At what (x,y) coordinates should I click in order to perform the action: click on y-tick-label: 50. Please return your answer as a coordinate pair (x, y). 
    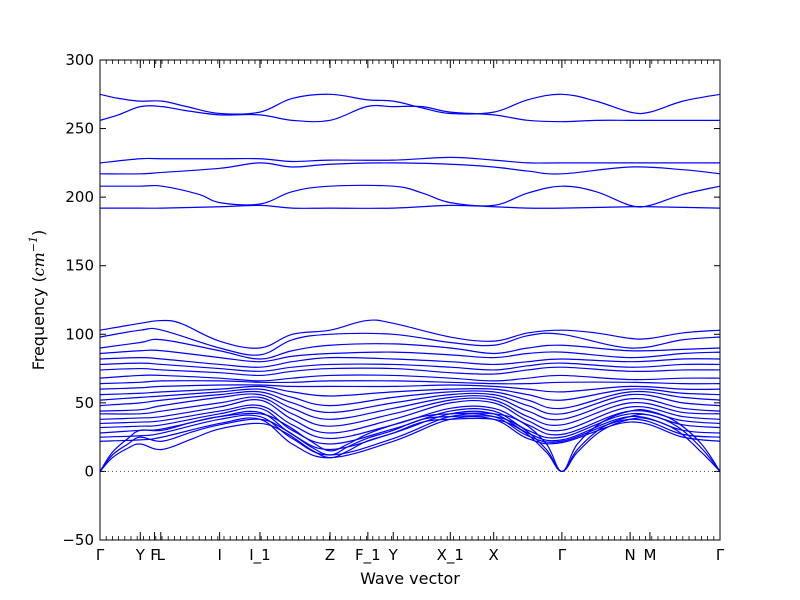
    Looking at the image, I should click on (84, 403).